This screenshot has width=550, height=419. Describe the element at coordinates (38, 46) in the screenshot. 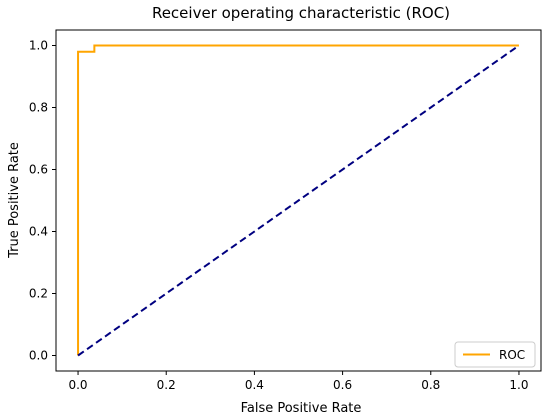

I see `y-tick-label: 1.0` at that location.